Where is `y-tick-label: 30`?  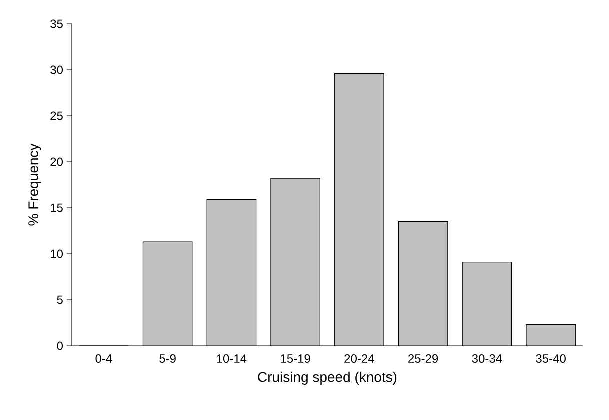 y-tick-label: 30 is located at coordinates (57, 70).